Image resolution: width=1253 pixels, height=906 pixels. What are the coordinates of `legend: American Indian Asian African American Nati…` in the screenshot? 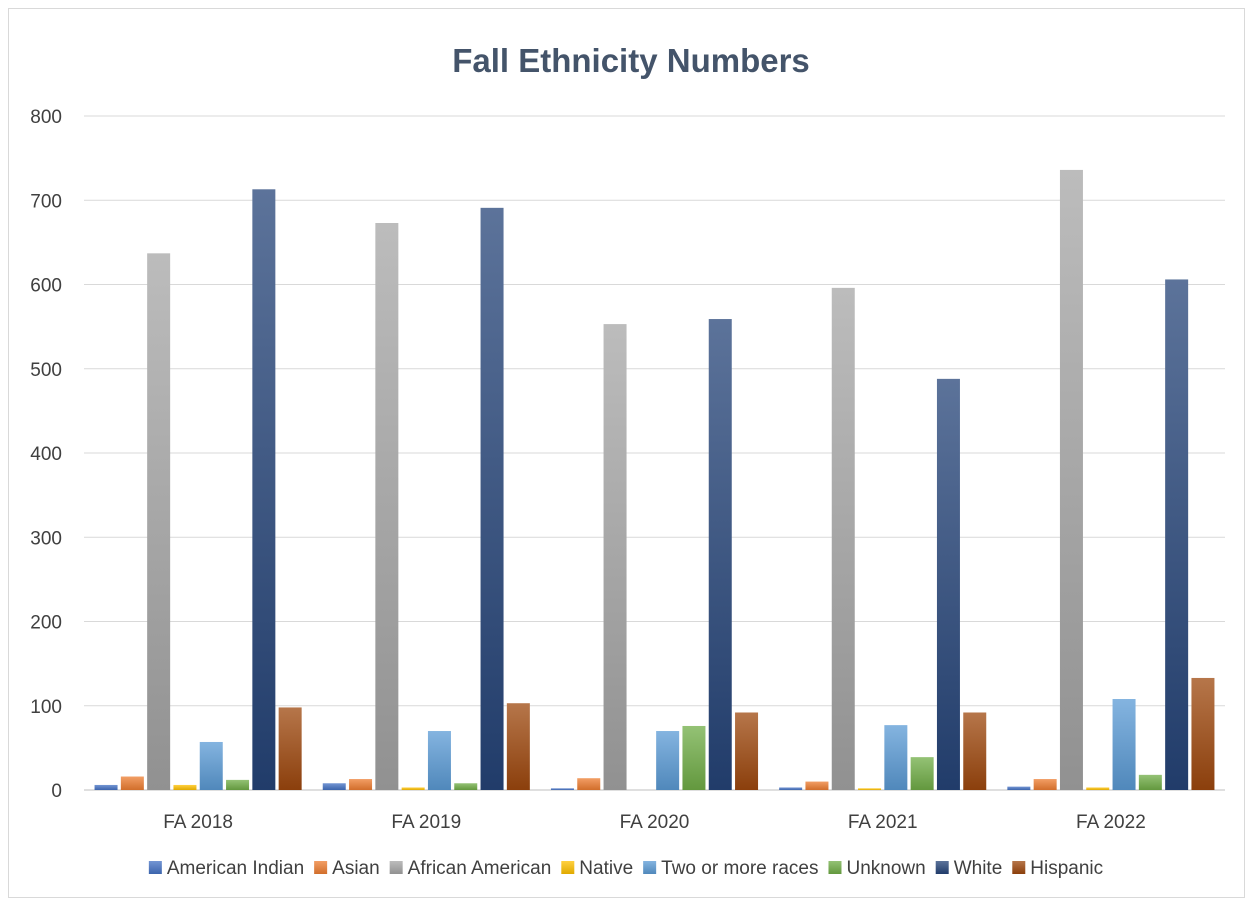 It's located at (625, 868).